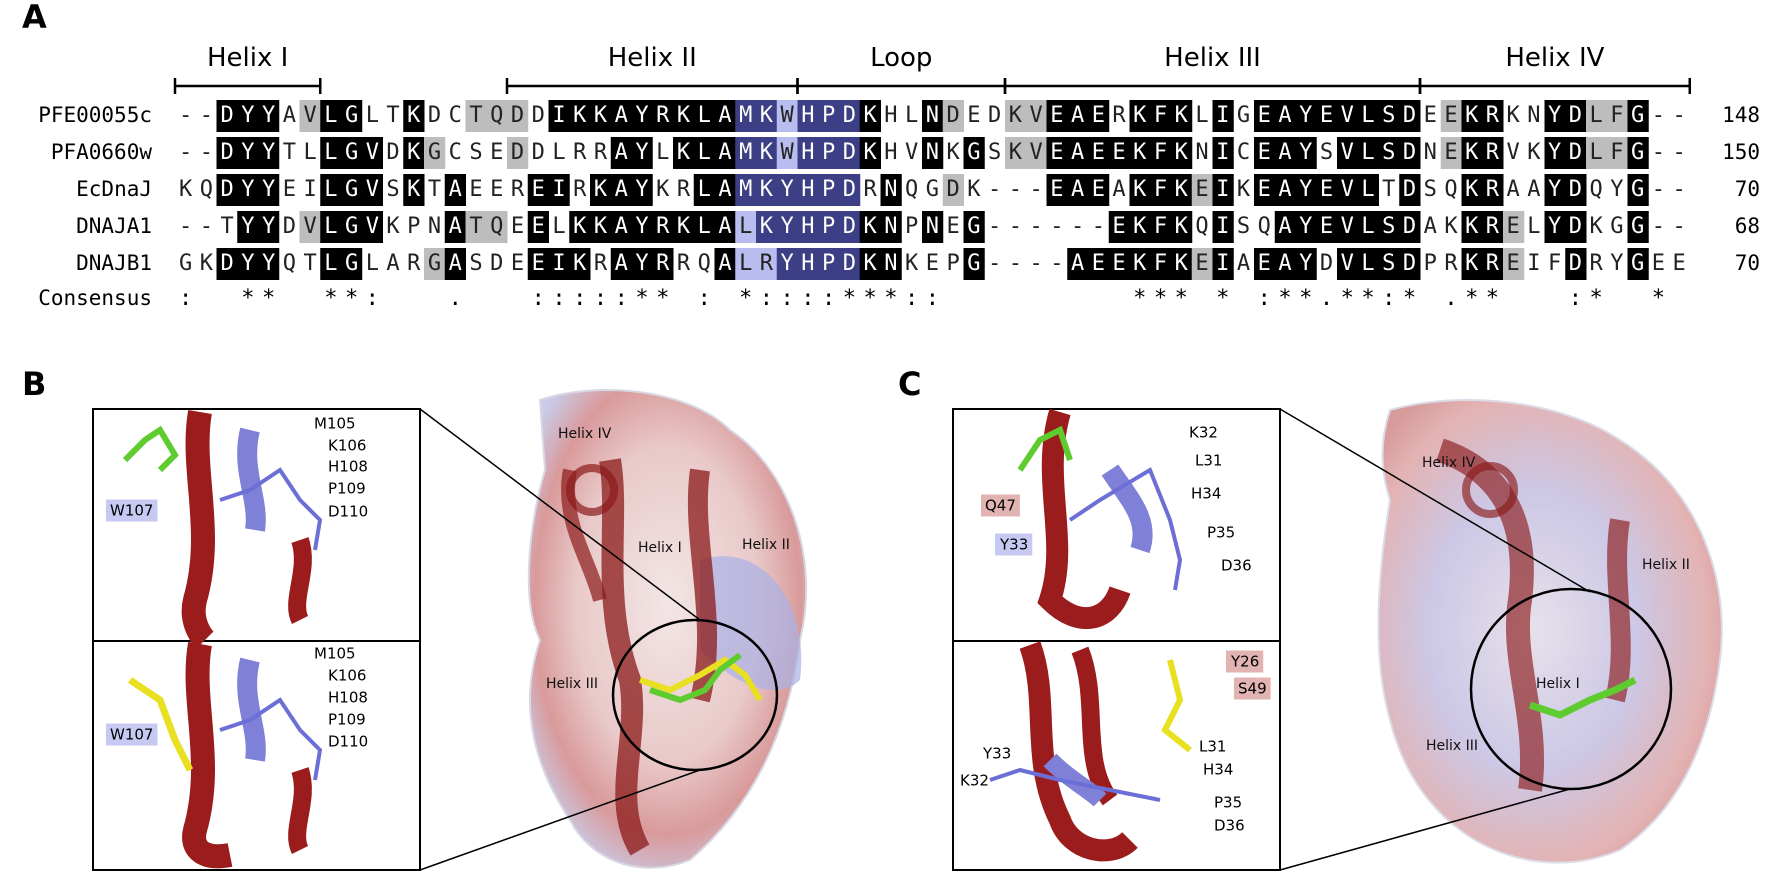 The image size is (1772, 891). I want to click on residue-label: Y26, so click(1244, 662).